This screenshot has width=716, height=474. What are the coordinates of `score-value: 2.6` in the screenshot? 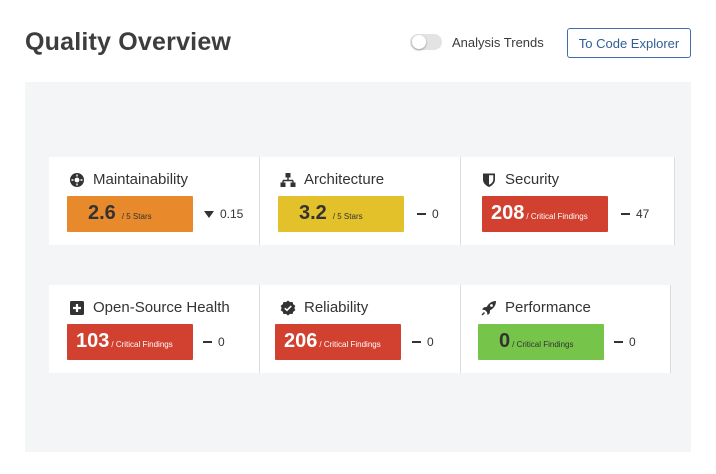 It's located at (102, 213).